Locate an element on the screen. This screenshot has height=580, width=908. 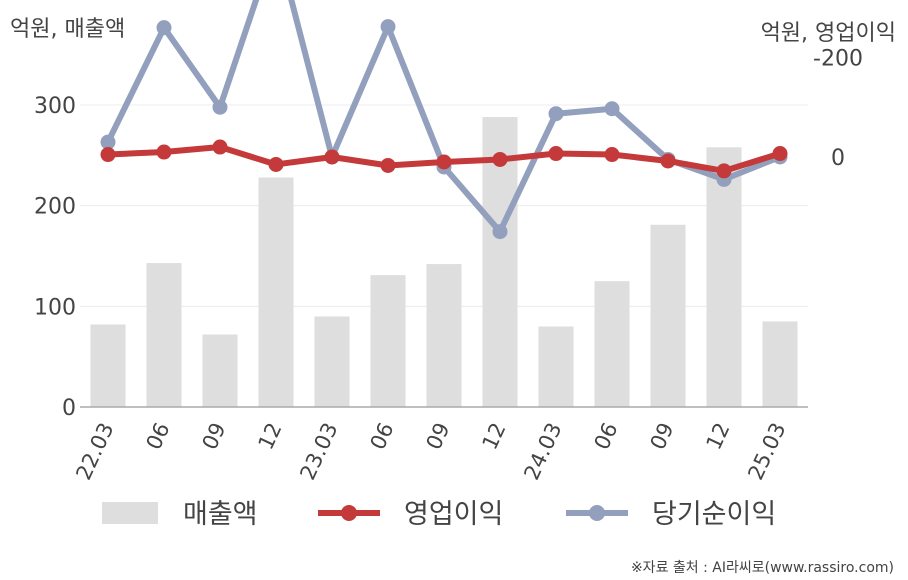
x-tick-0: 22.03 is located at coordinates (94, 451).